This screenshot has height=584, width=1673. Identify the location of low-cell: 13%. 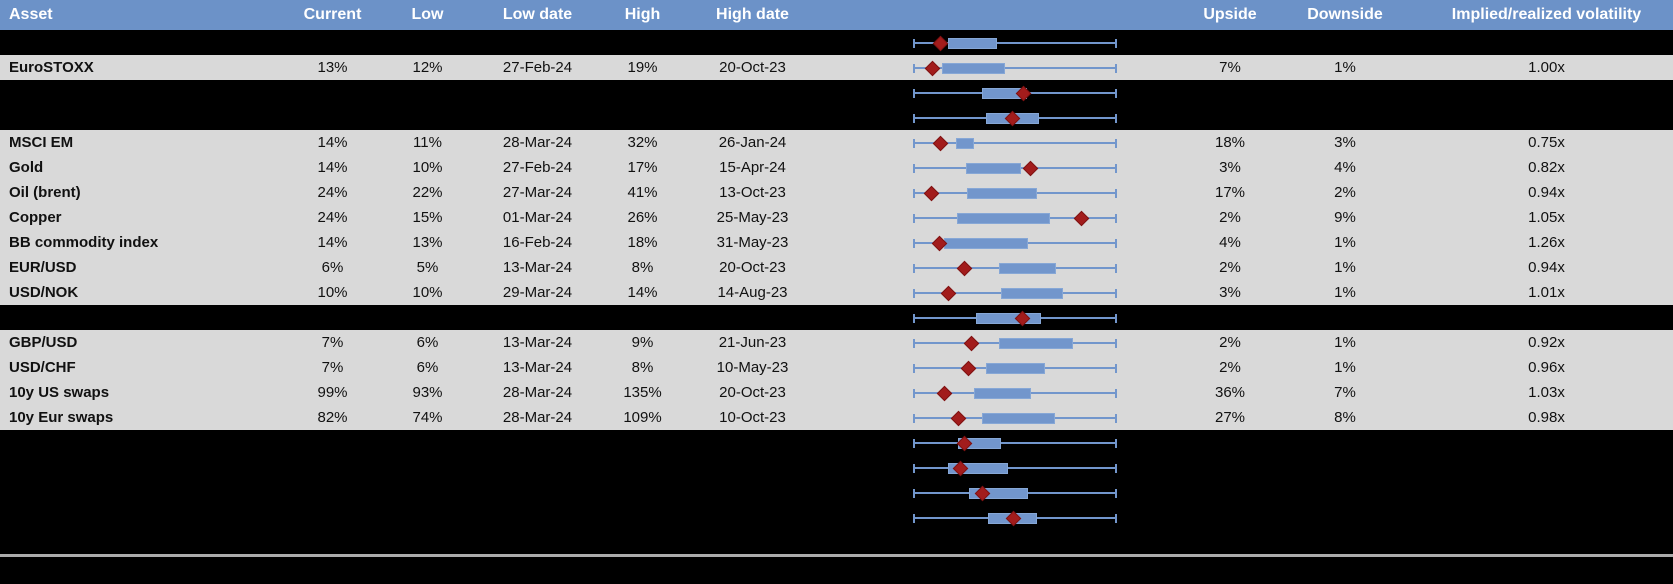
(427, 242).